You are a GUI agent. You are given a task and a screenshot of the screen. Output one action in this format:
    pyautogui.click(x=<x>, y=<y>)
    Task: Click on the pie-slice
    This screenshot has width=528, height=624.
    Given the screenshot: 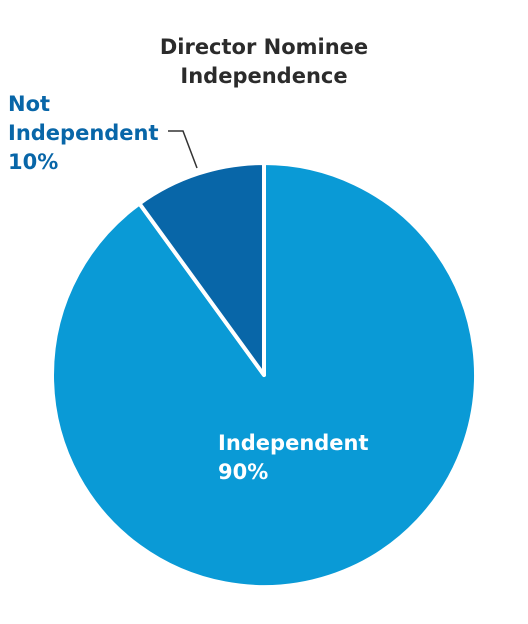 What is the action you would take?
    pyautogui.click(x=201, y=269)
    